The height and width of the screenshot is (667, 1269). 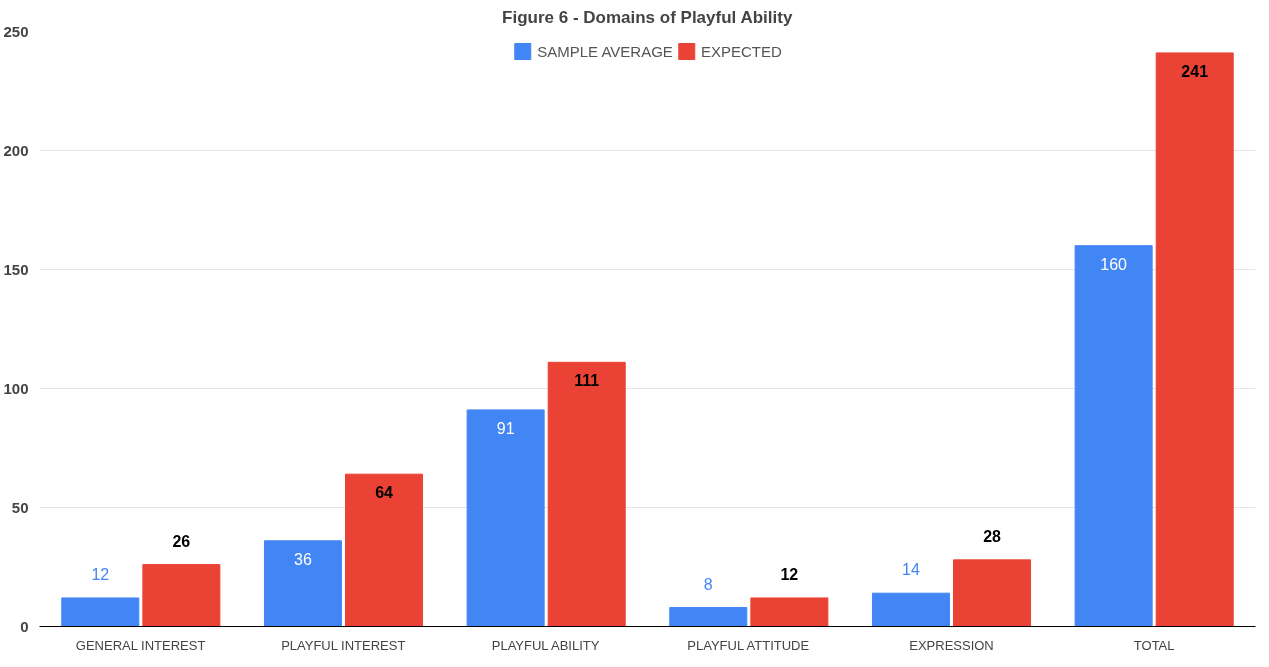 I want to click on y-tick-label: 0, so click(x=24, y=626).